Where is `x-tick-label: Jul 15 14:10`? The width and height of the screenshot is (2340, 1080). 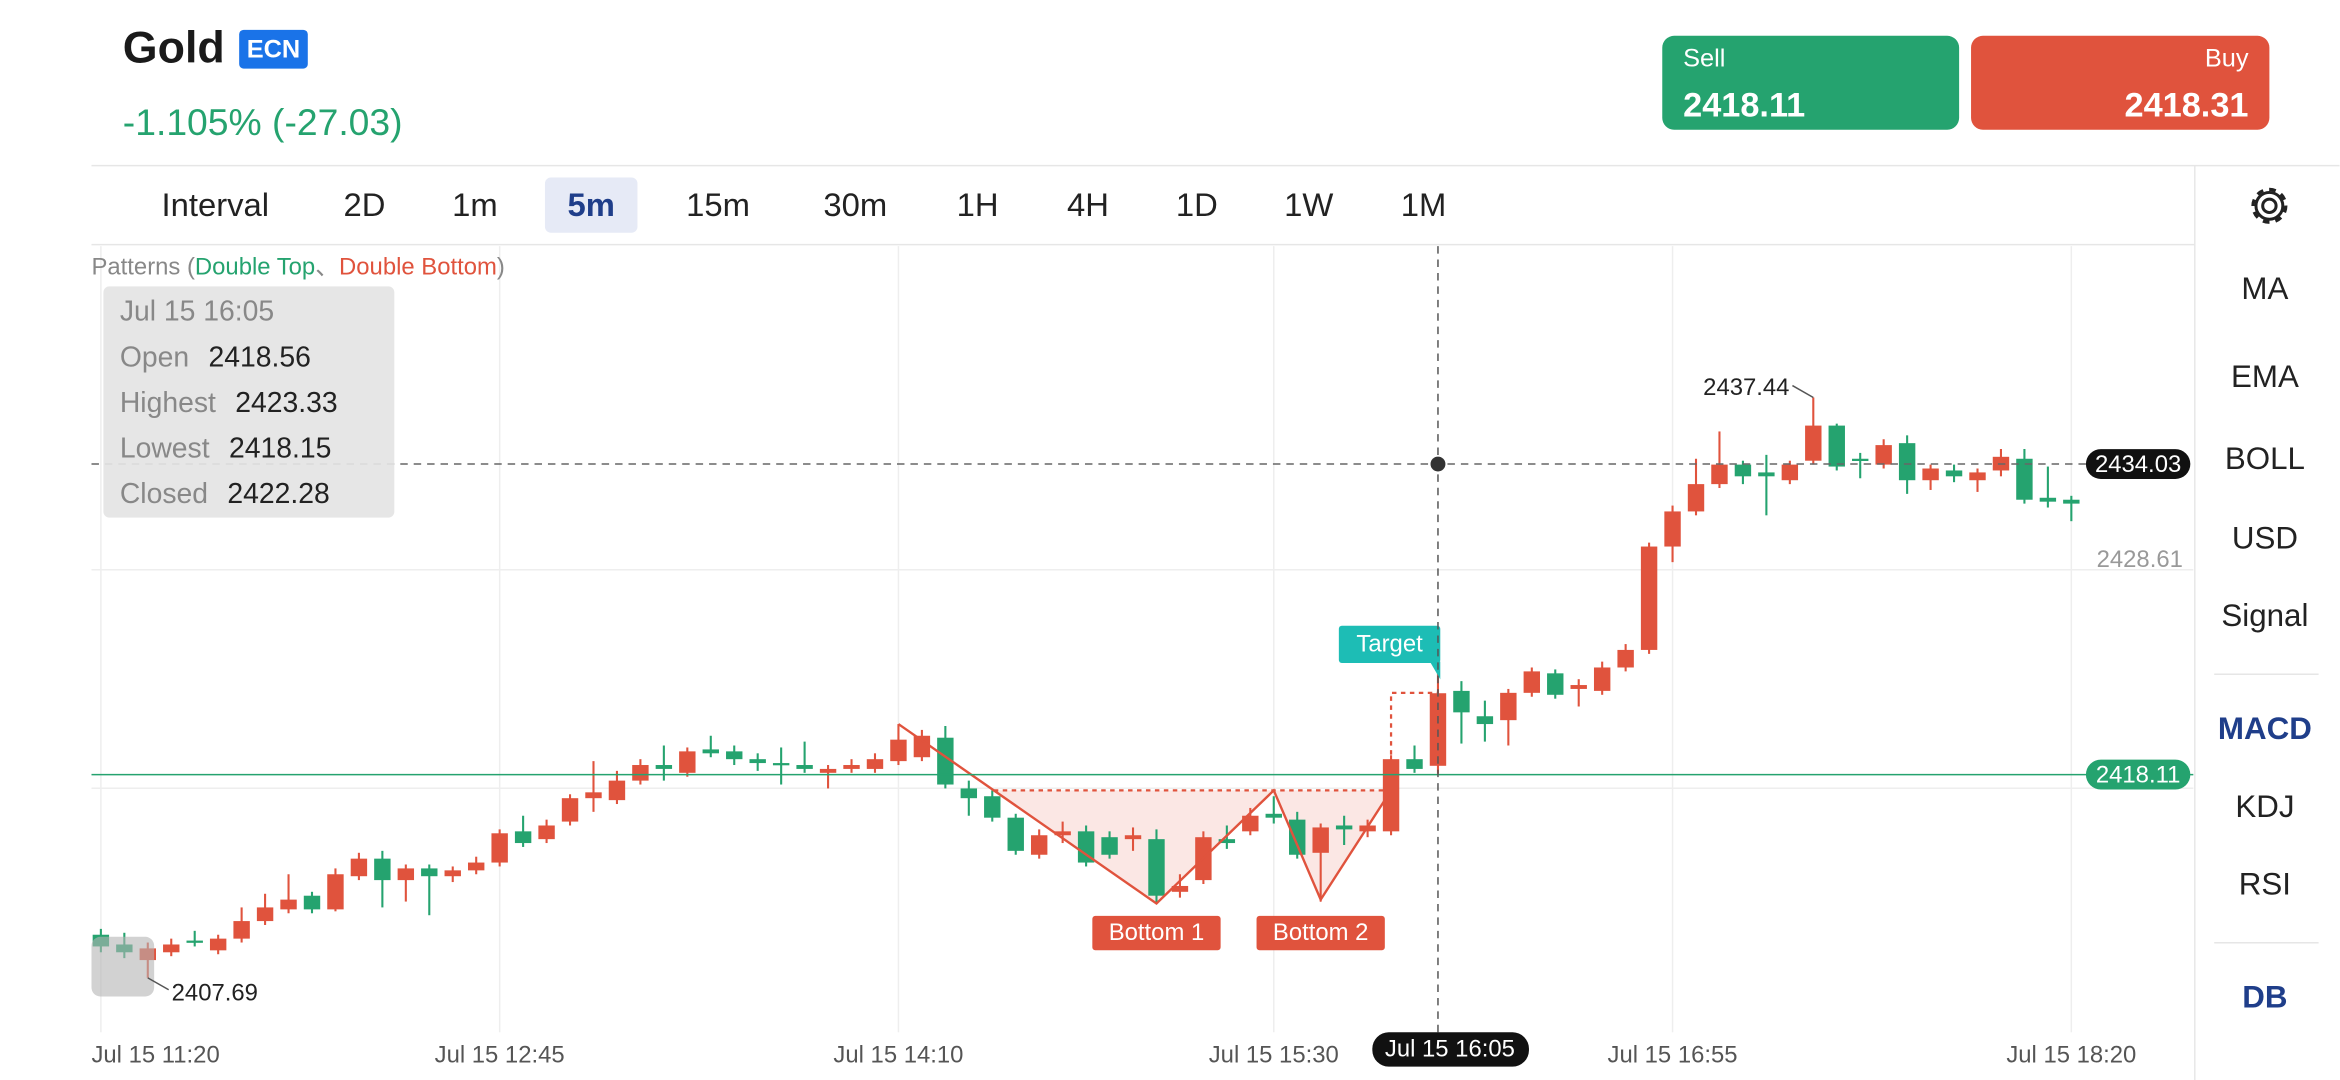 x-tick-label: Jul 15 14:10 is located at coordinates (898, 1054).